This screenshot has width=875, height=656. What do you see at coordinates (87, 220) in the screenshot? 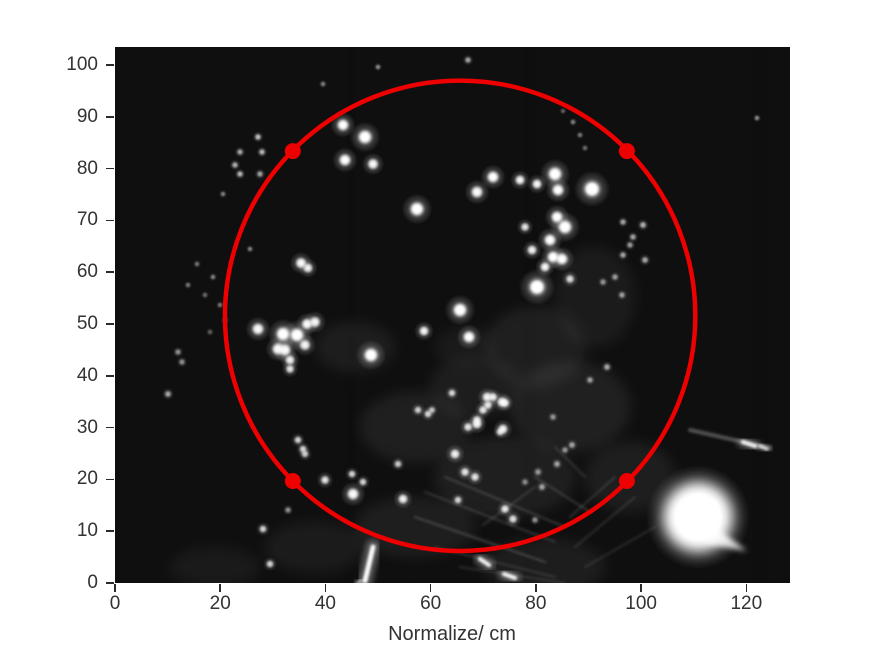
I see `y-tick-label: 70` at bounding box center [87, 220].